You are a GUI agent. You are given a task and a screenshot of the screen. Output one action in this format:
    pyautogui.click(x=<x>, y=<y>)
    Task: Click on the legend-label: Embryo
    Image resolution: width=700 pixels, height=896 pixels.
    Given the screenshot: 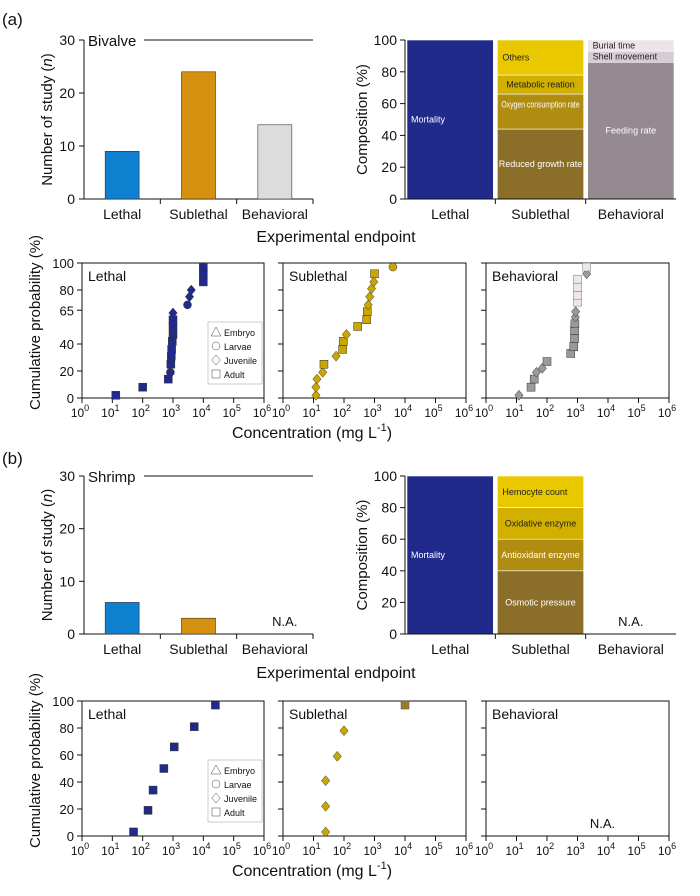 What is the action you would take?
    pyautogui.click(x=239, y=771)
    